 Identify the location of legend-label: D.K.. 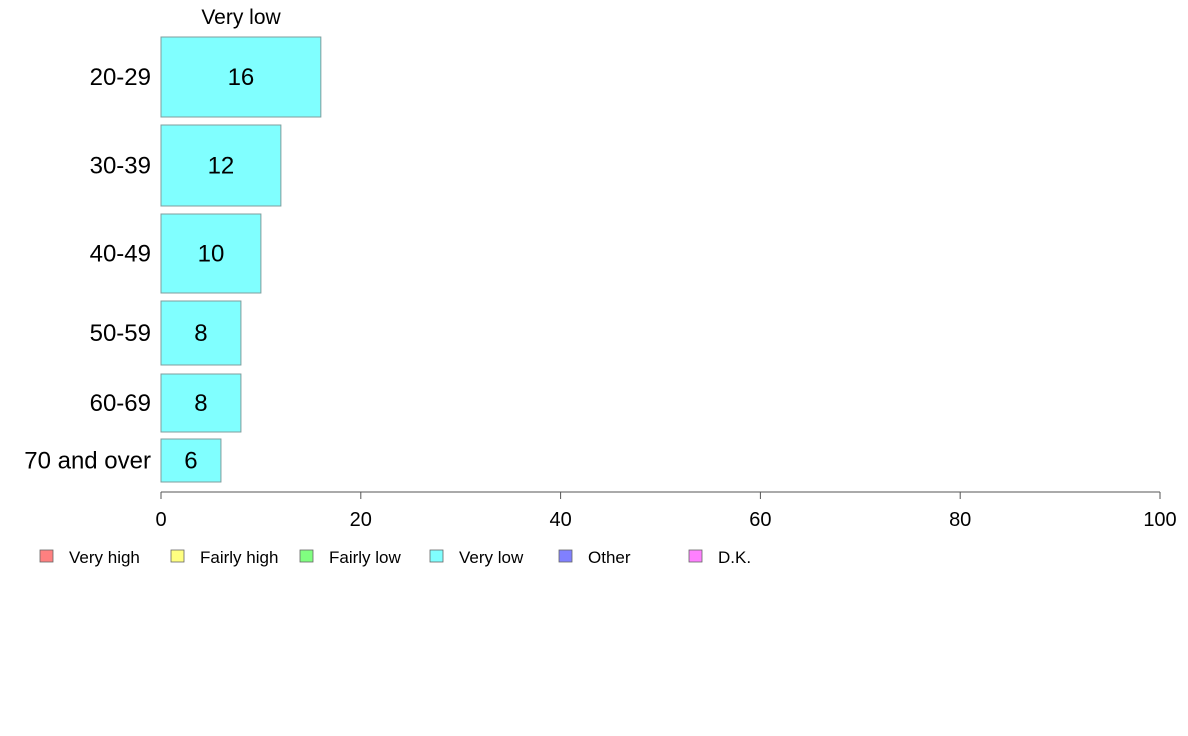
(734, 557).